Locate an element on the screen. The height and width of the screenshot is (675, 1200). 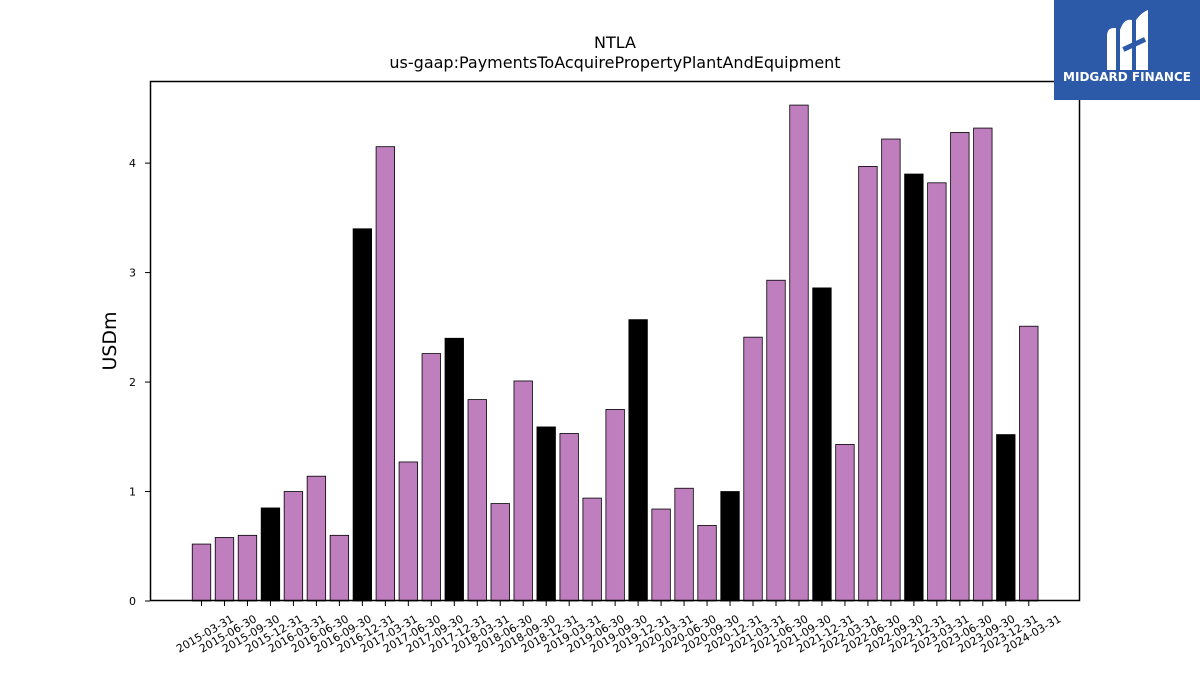
midgard-m-logo-icon is located at coordinates (1127, 40).